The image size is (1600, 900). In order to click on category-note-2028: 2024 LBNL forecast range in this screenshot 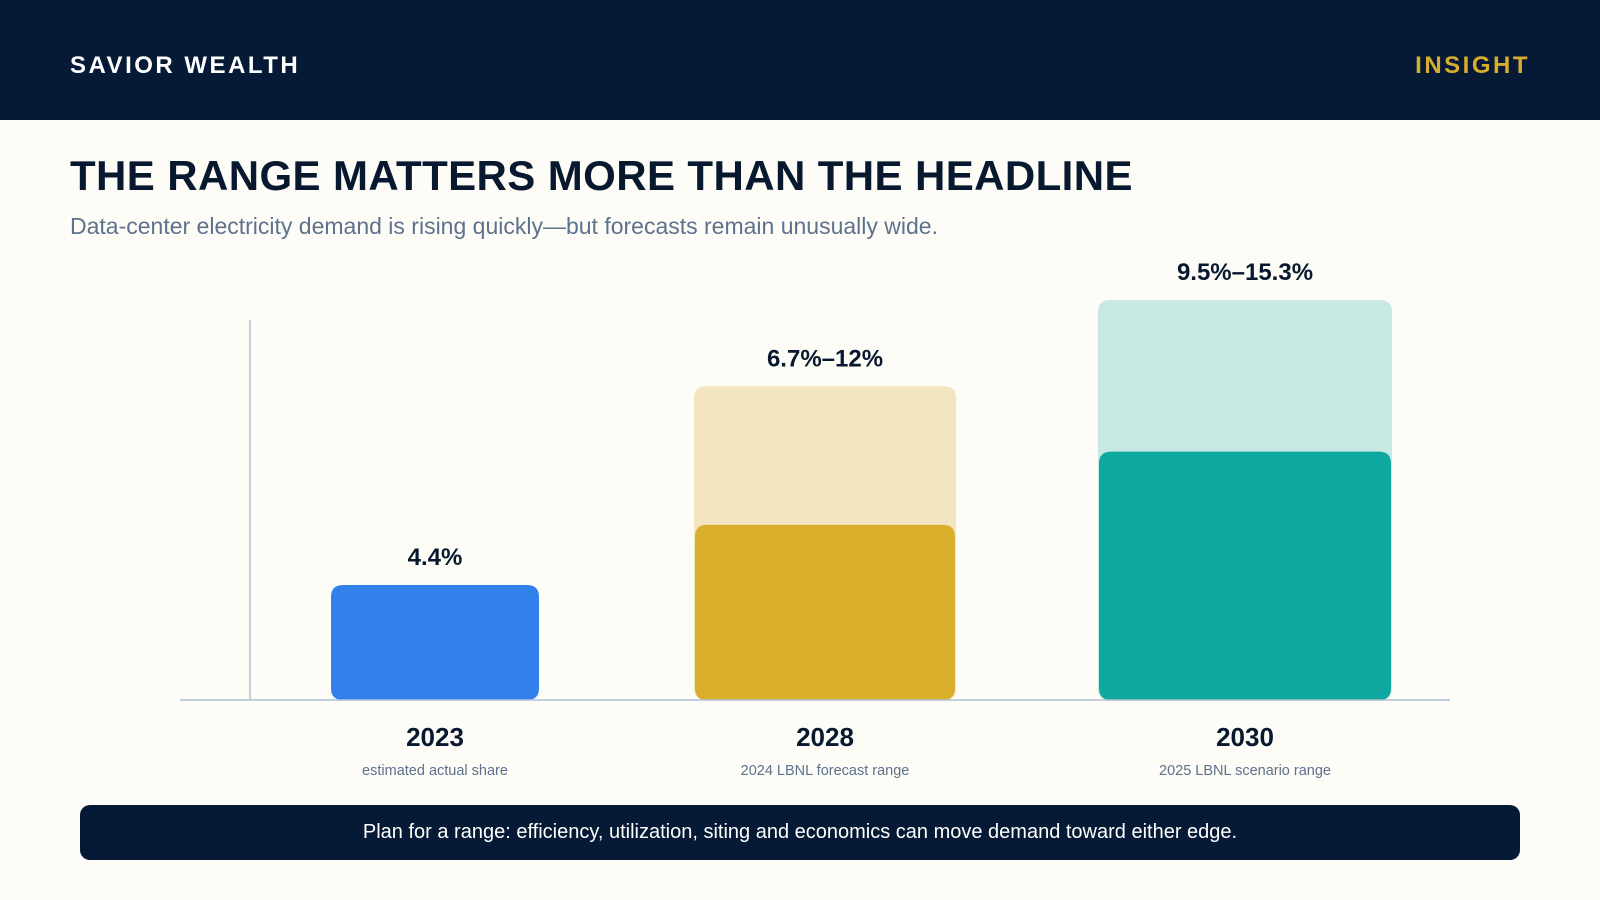, I will do `click(825, 771)`.